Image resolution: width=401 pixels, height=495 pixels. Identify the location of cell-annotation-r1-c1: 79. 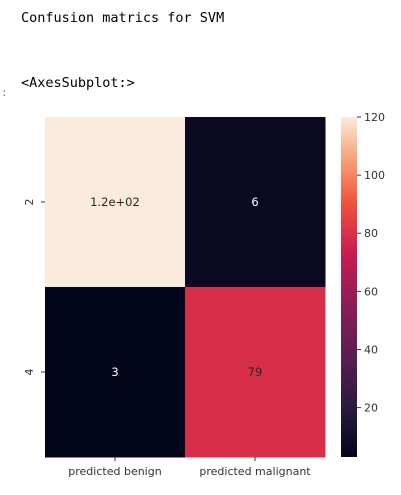
(255, 372).